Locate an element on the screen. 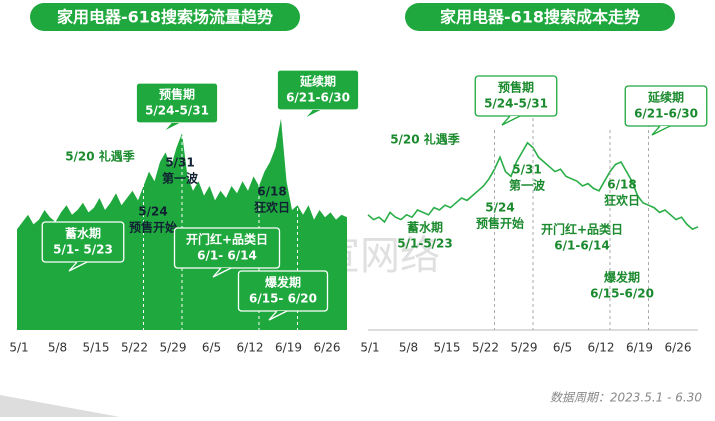 This screenshot has width=715, height=421. annotation: 6/15- 6/20 is located at coordinates (283, 299).